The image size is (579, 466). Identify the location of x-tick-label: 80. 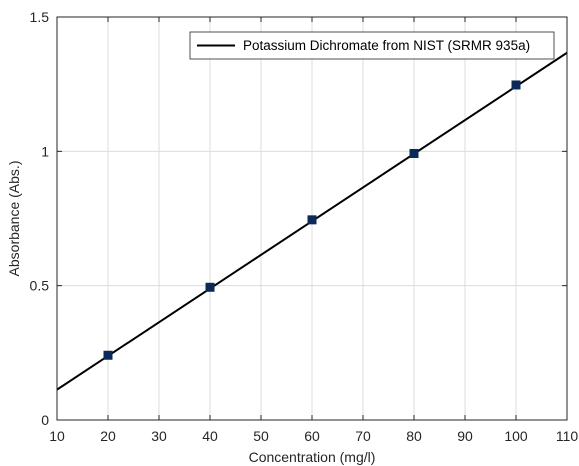
(414, 436).